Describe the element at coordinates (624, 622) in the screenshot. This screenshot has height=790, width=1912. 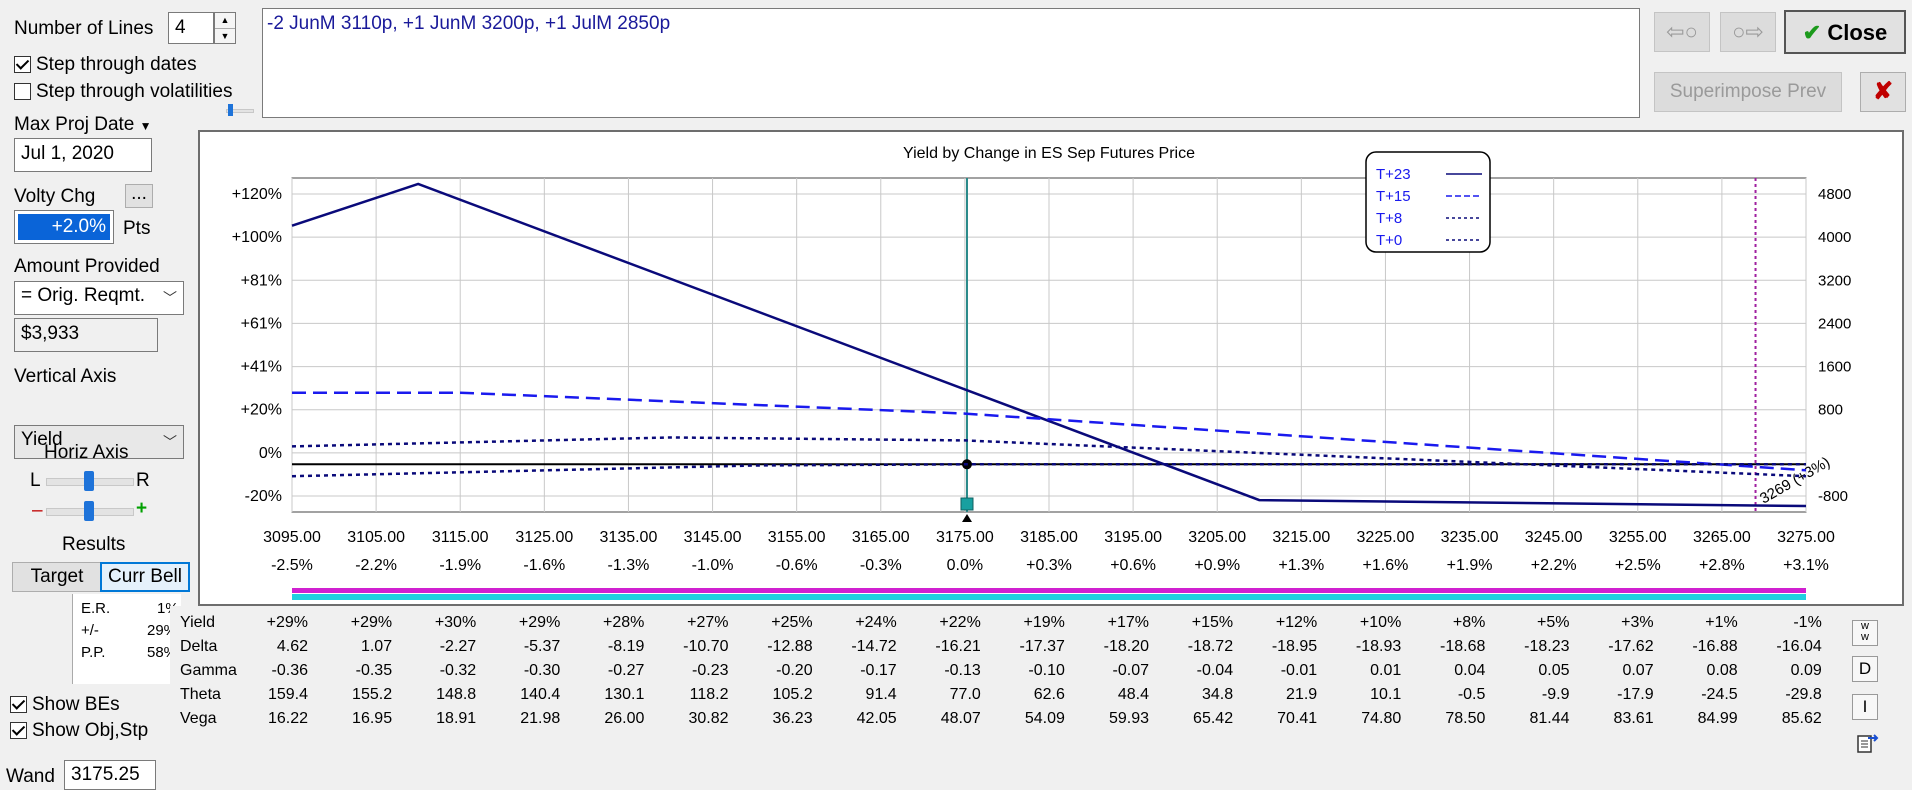
I see `greek-cell: +28%` at that location.